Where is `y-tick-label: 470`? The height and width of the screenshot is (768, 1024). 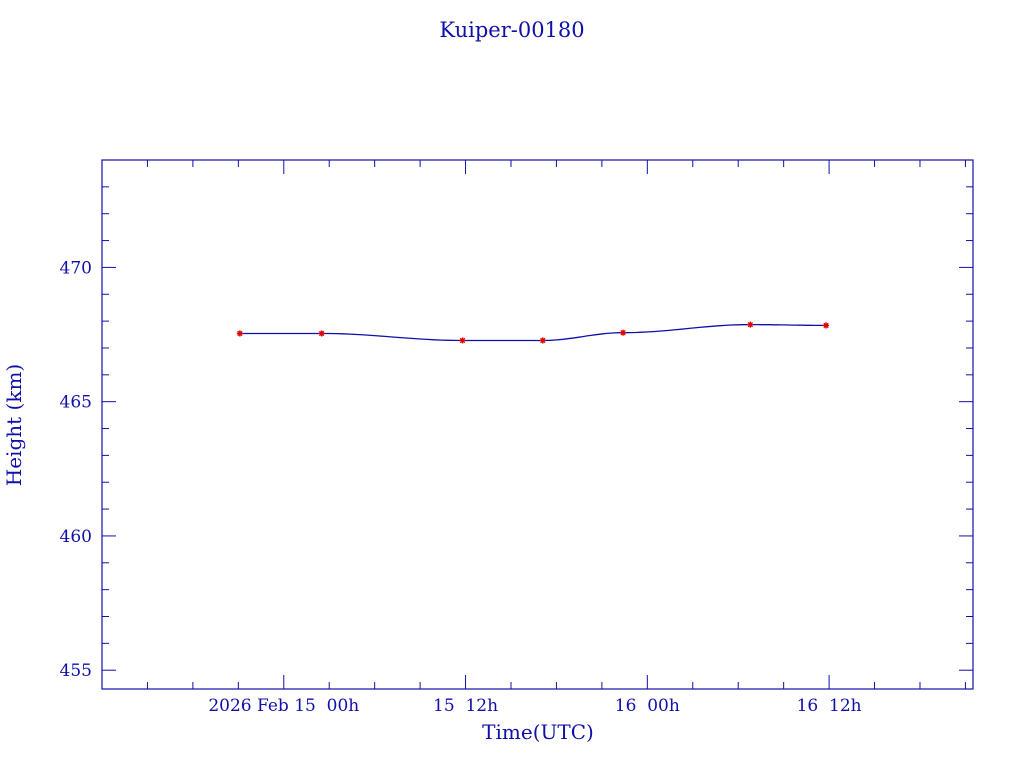 y-tick-label: 470 is located at coordinates (76, 268).